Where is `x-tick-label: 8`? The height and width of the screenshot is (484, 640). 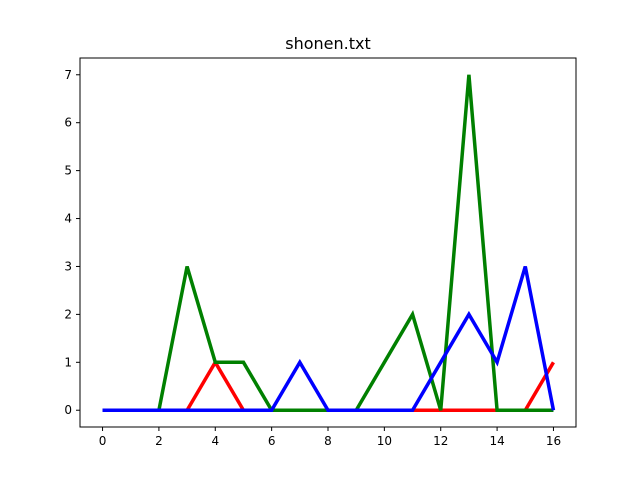 x-tick-label: 8 is located at coordinates (328, 441).